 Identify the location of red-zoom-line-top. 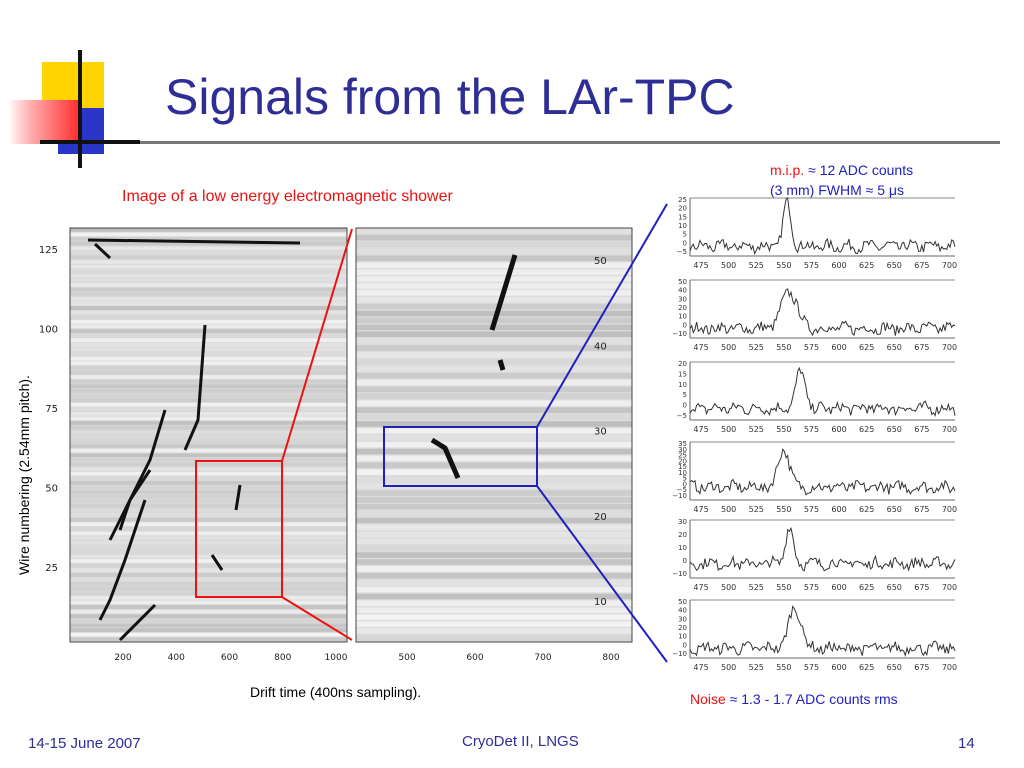
(317, 345).